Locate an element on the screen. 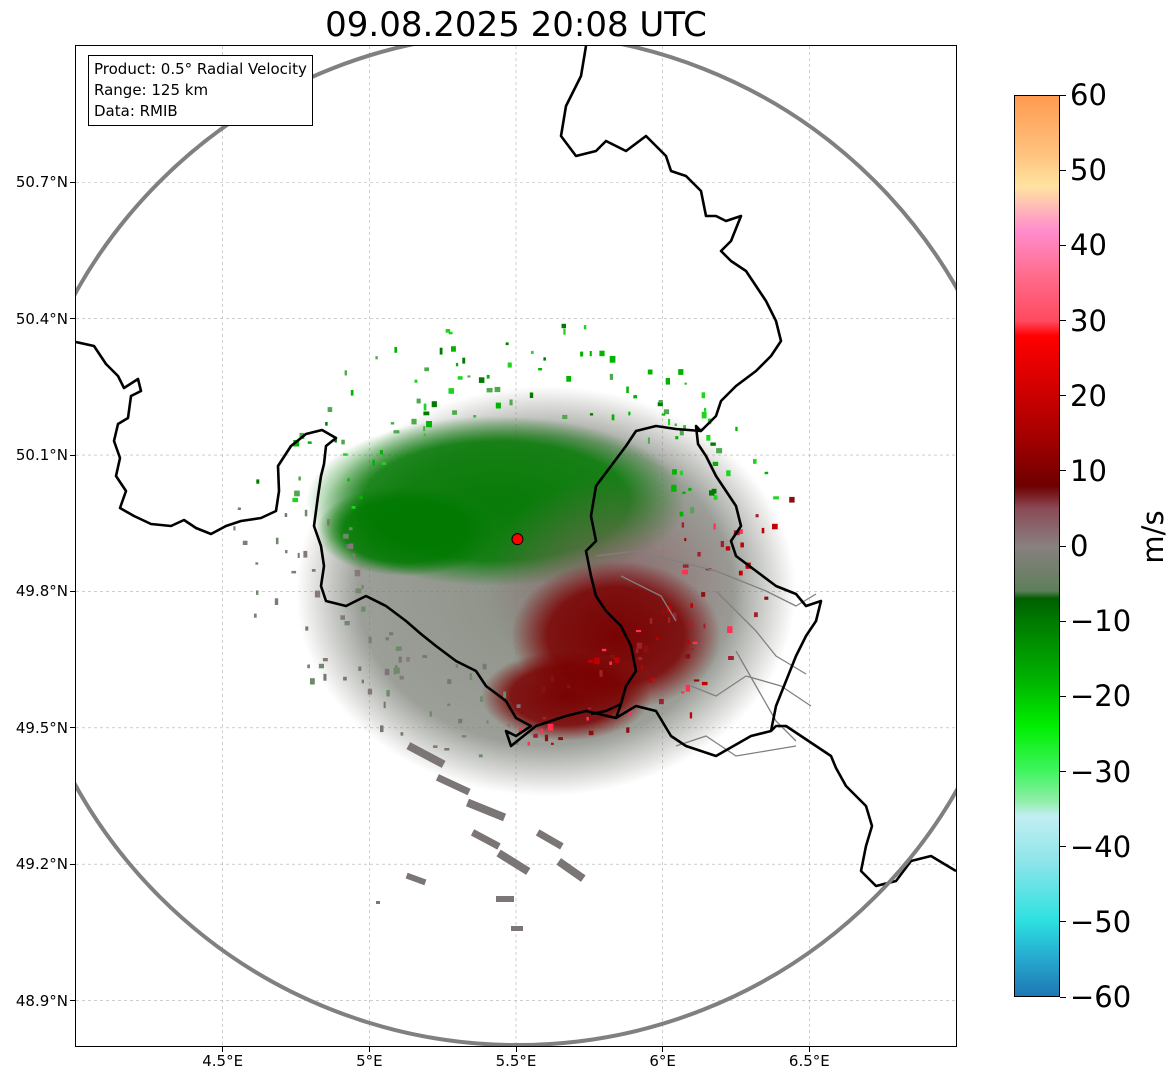 This screenshot has width=1171, height=1081. info-product: Product: 0.5° Radial Velocity is located at coordinates (200, 69).